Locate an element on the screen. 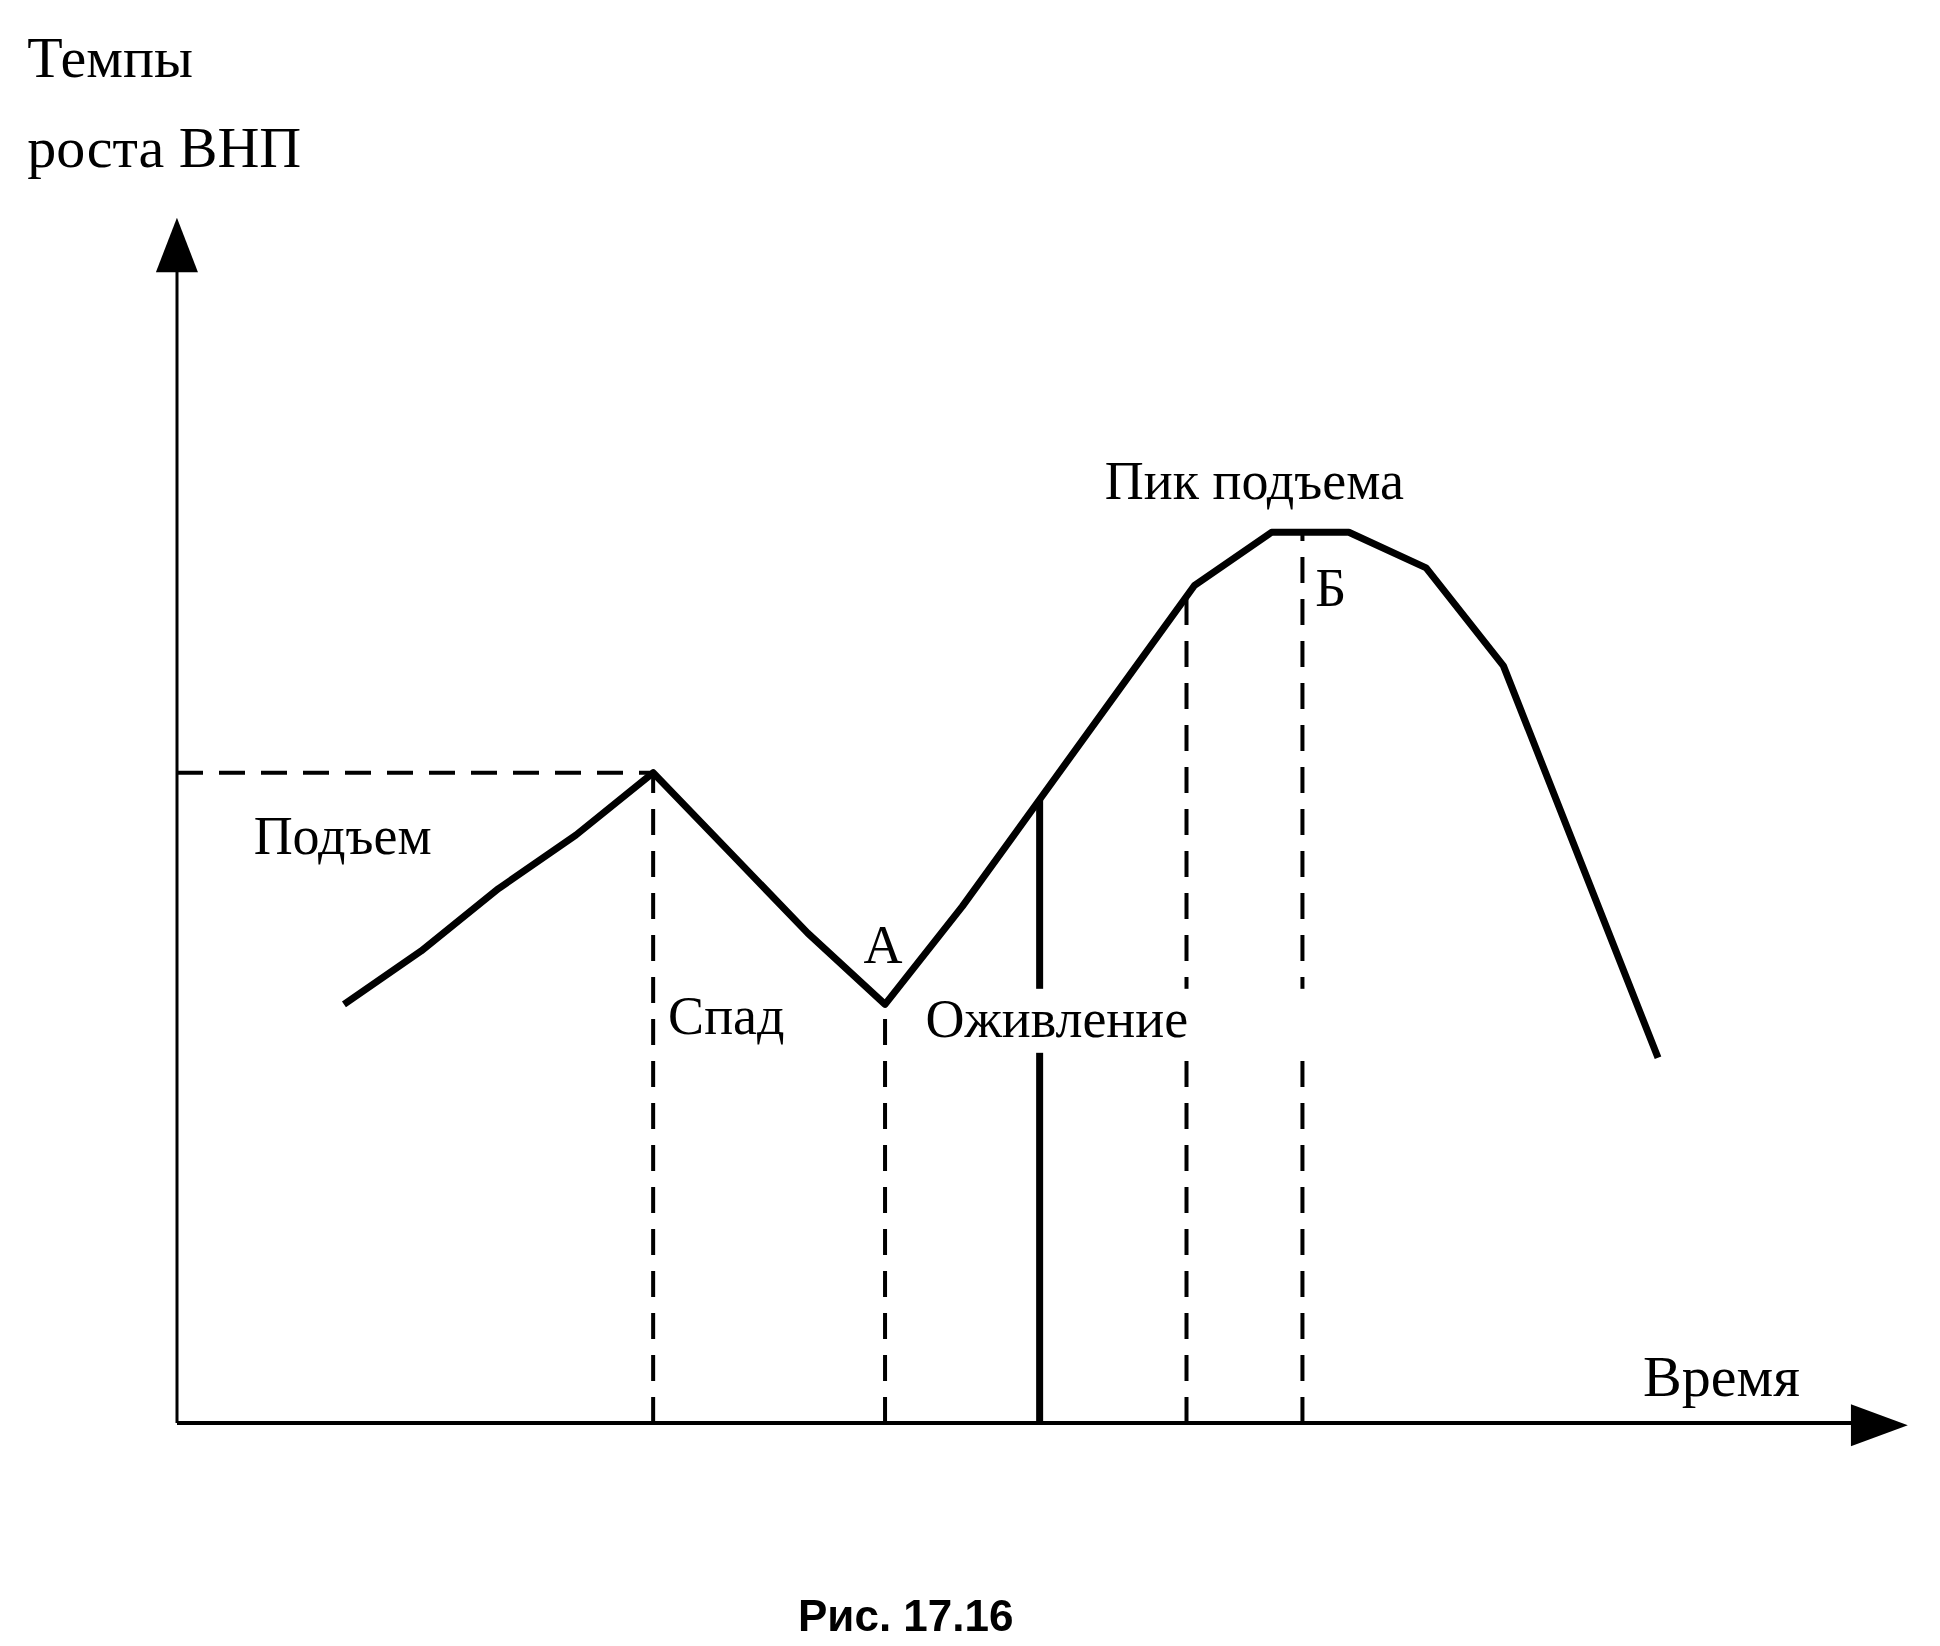  text: Темпы роста ВНП is located at coordinates (164, 102).